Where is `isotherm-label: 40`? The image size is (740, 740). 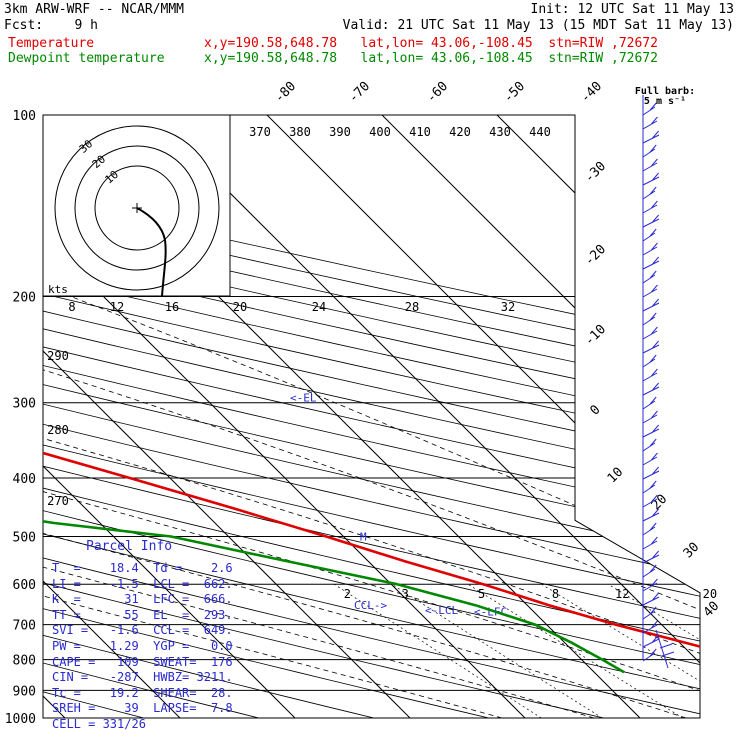
isotherm-label: 40 is located at coordinates (712, 610).